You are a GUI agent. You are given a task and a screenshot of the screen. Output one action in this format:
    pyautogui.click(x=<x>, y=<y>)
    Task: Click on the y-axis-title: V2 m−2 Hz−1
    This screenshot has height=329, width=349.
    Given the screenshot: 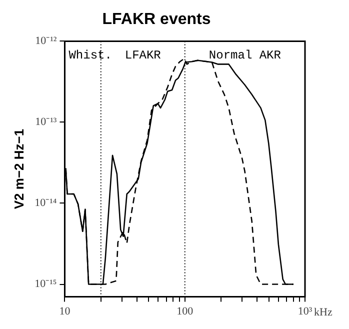 What is the action you would take?
    pyautogui.click(x=18, y=169)
    